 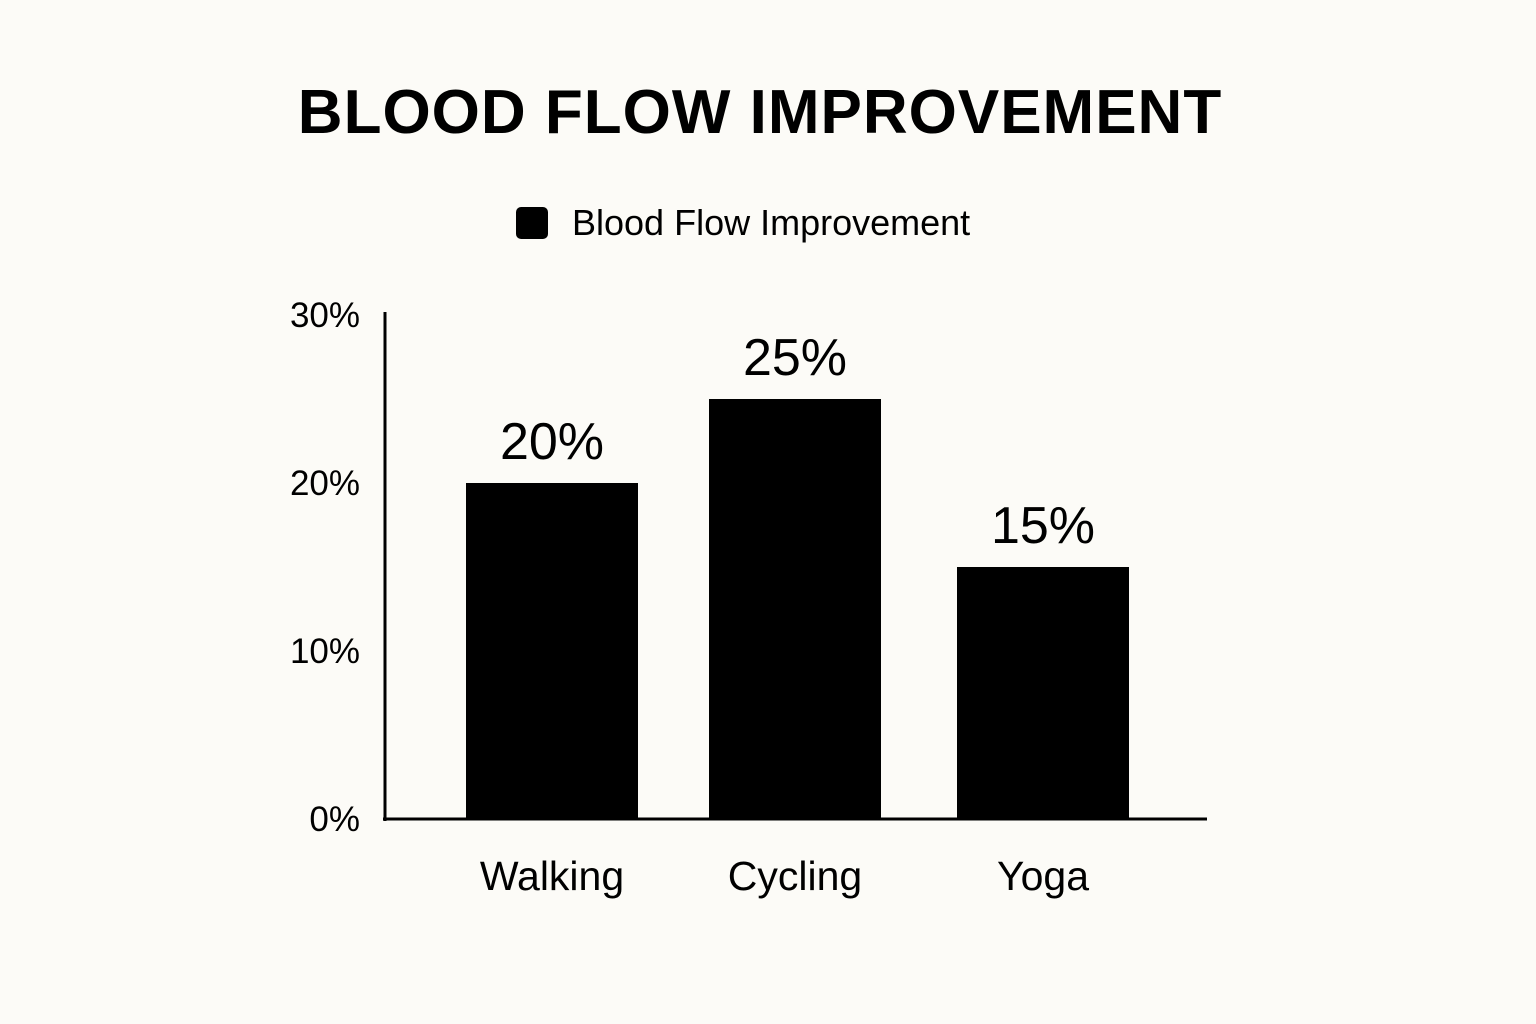 I want to click on bar-yoga, so click(x=1043, y=693).